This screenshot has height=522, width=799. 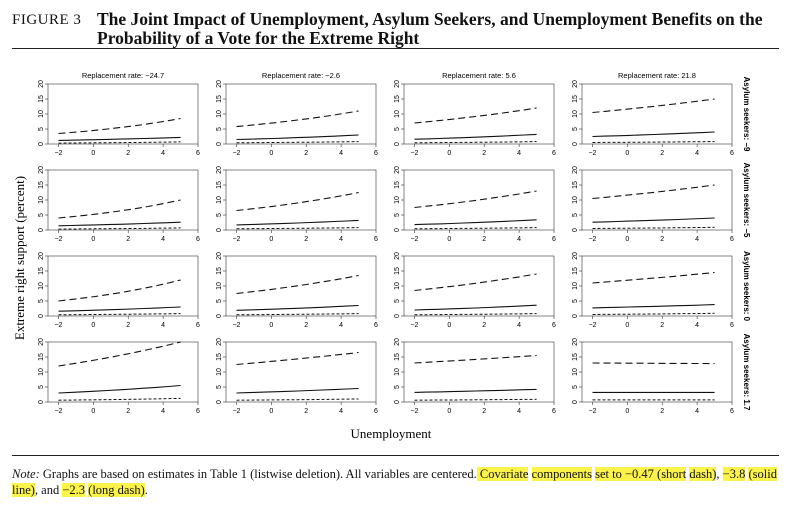 What do you see at coordinates (123, 75) in the screenshot?
I see `column-title: Replacement rate: −24.7` at bounding box center [123, 75].